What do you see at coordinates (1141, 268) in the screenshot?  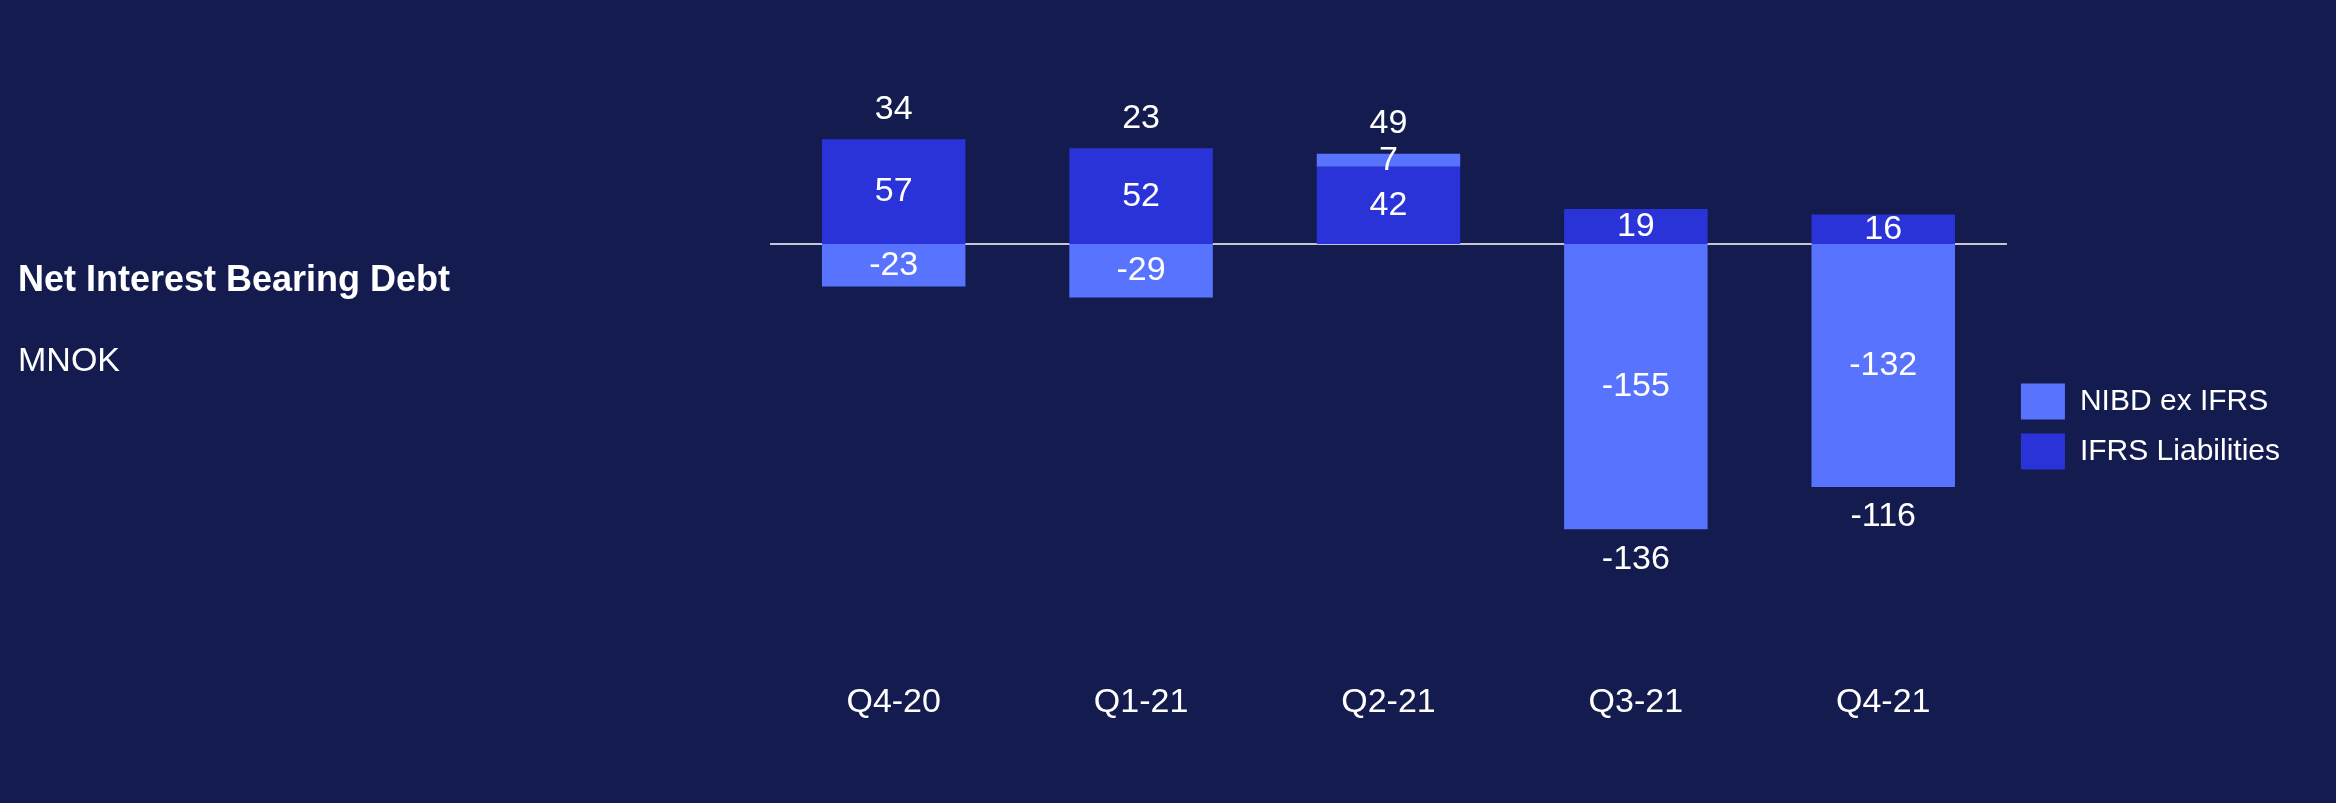 I see `data-label: -29` at bounding box center [1141, 268].